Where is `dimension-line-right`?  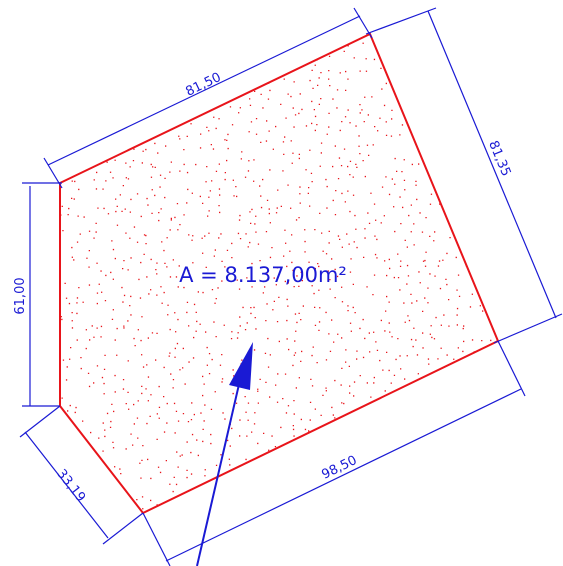
dimension-line-right is located at coordinates (492, 164).